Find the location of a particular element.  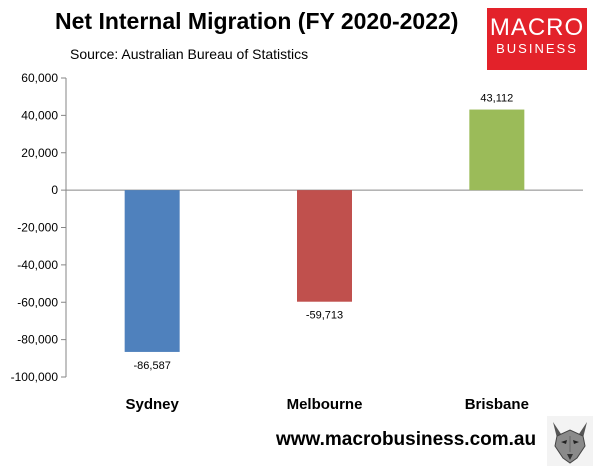

y-tick-label: 0 is located at coordinates (54, 190).